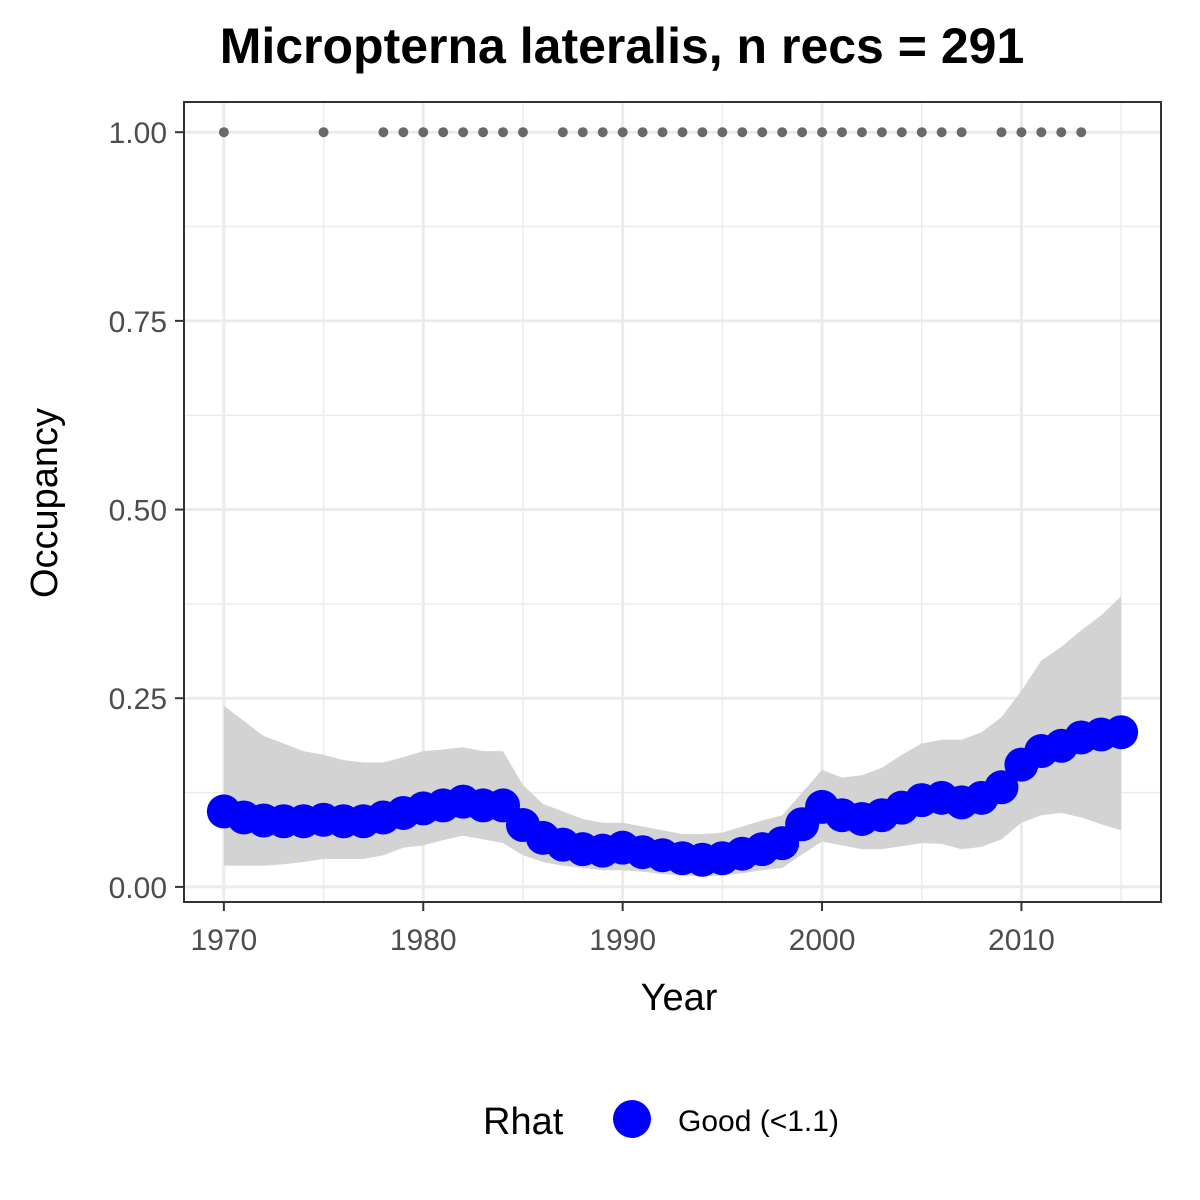 The height and width of the screenshot is (1200, 1200). What do you see at coordinates (138, 699) in the screenshot?
I see `y-tick-label: 0.25` at bounding box center [138, 699].